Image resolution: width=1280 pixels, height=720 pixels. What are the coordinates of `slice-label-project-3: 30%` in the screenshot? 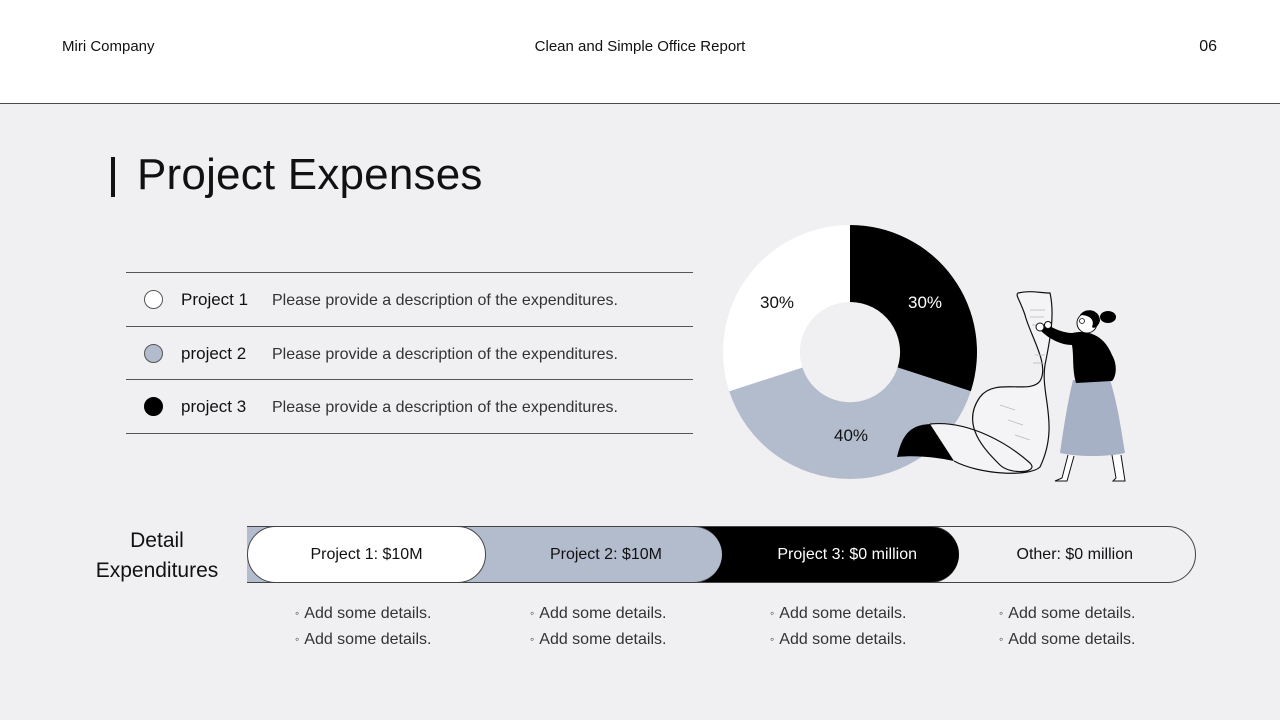 It's located at (925, 302).